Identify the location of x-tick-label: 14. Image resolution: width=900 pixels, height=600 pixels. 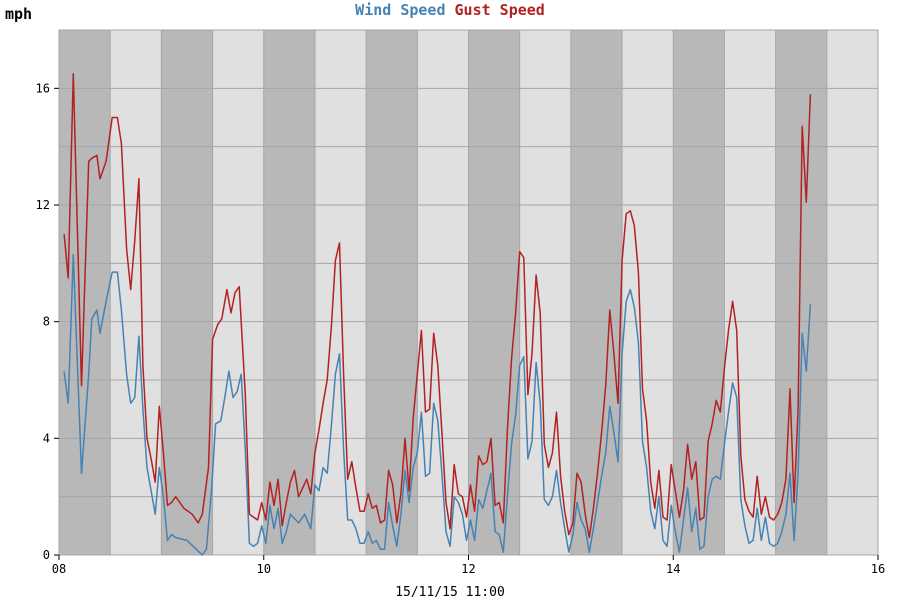
(673, 569).